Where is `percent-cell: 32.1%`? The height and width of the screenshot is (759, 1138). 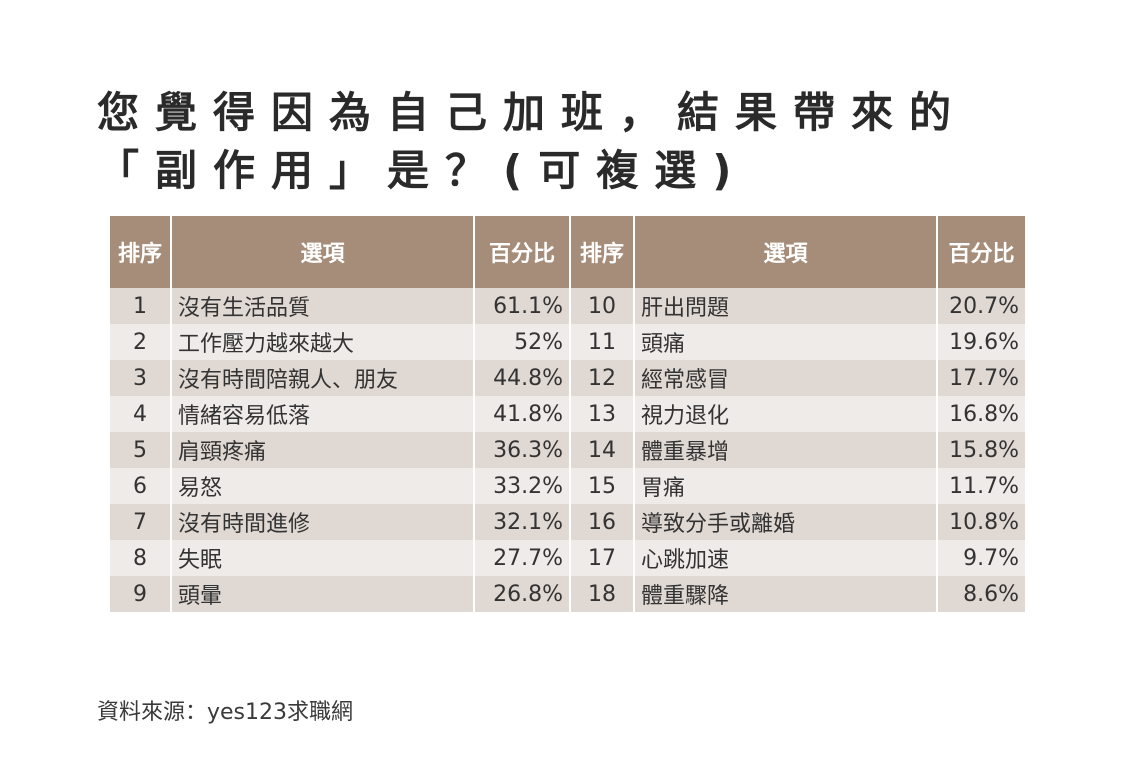
percent-cell: 32.1% is located at coordinates (522, 522).